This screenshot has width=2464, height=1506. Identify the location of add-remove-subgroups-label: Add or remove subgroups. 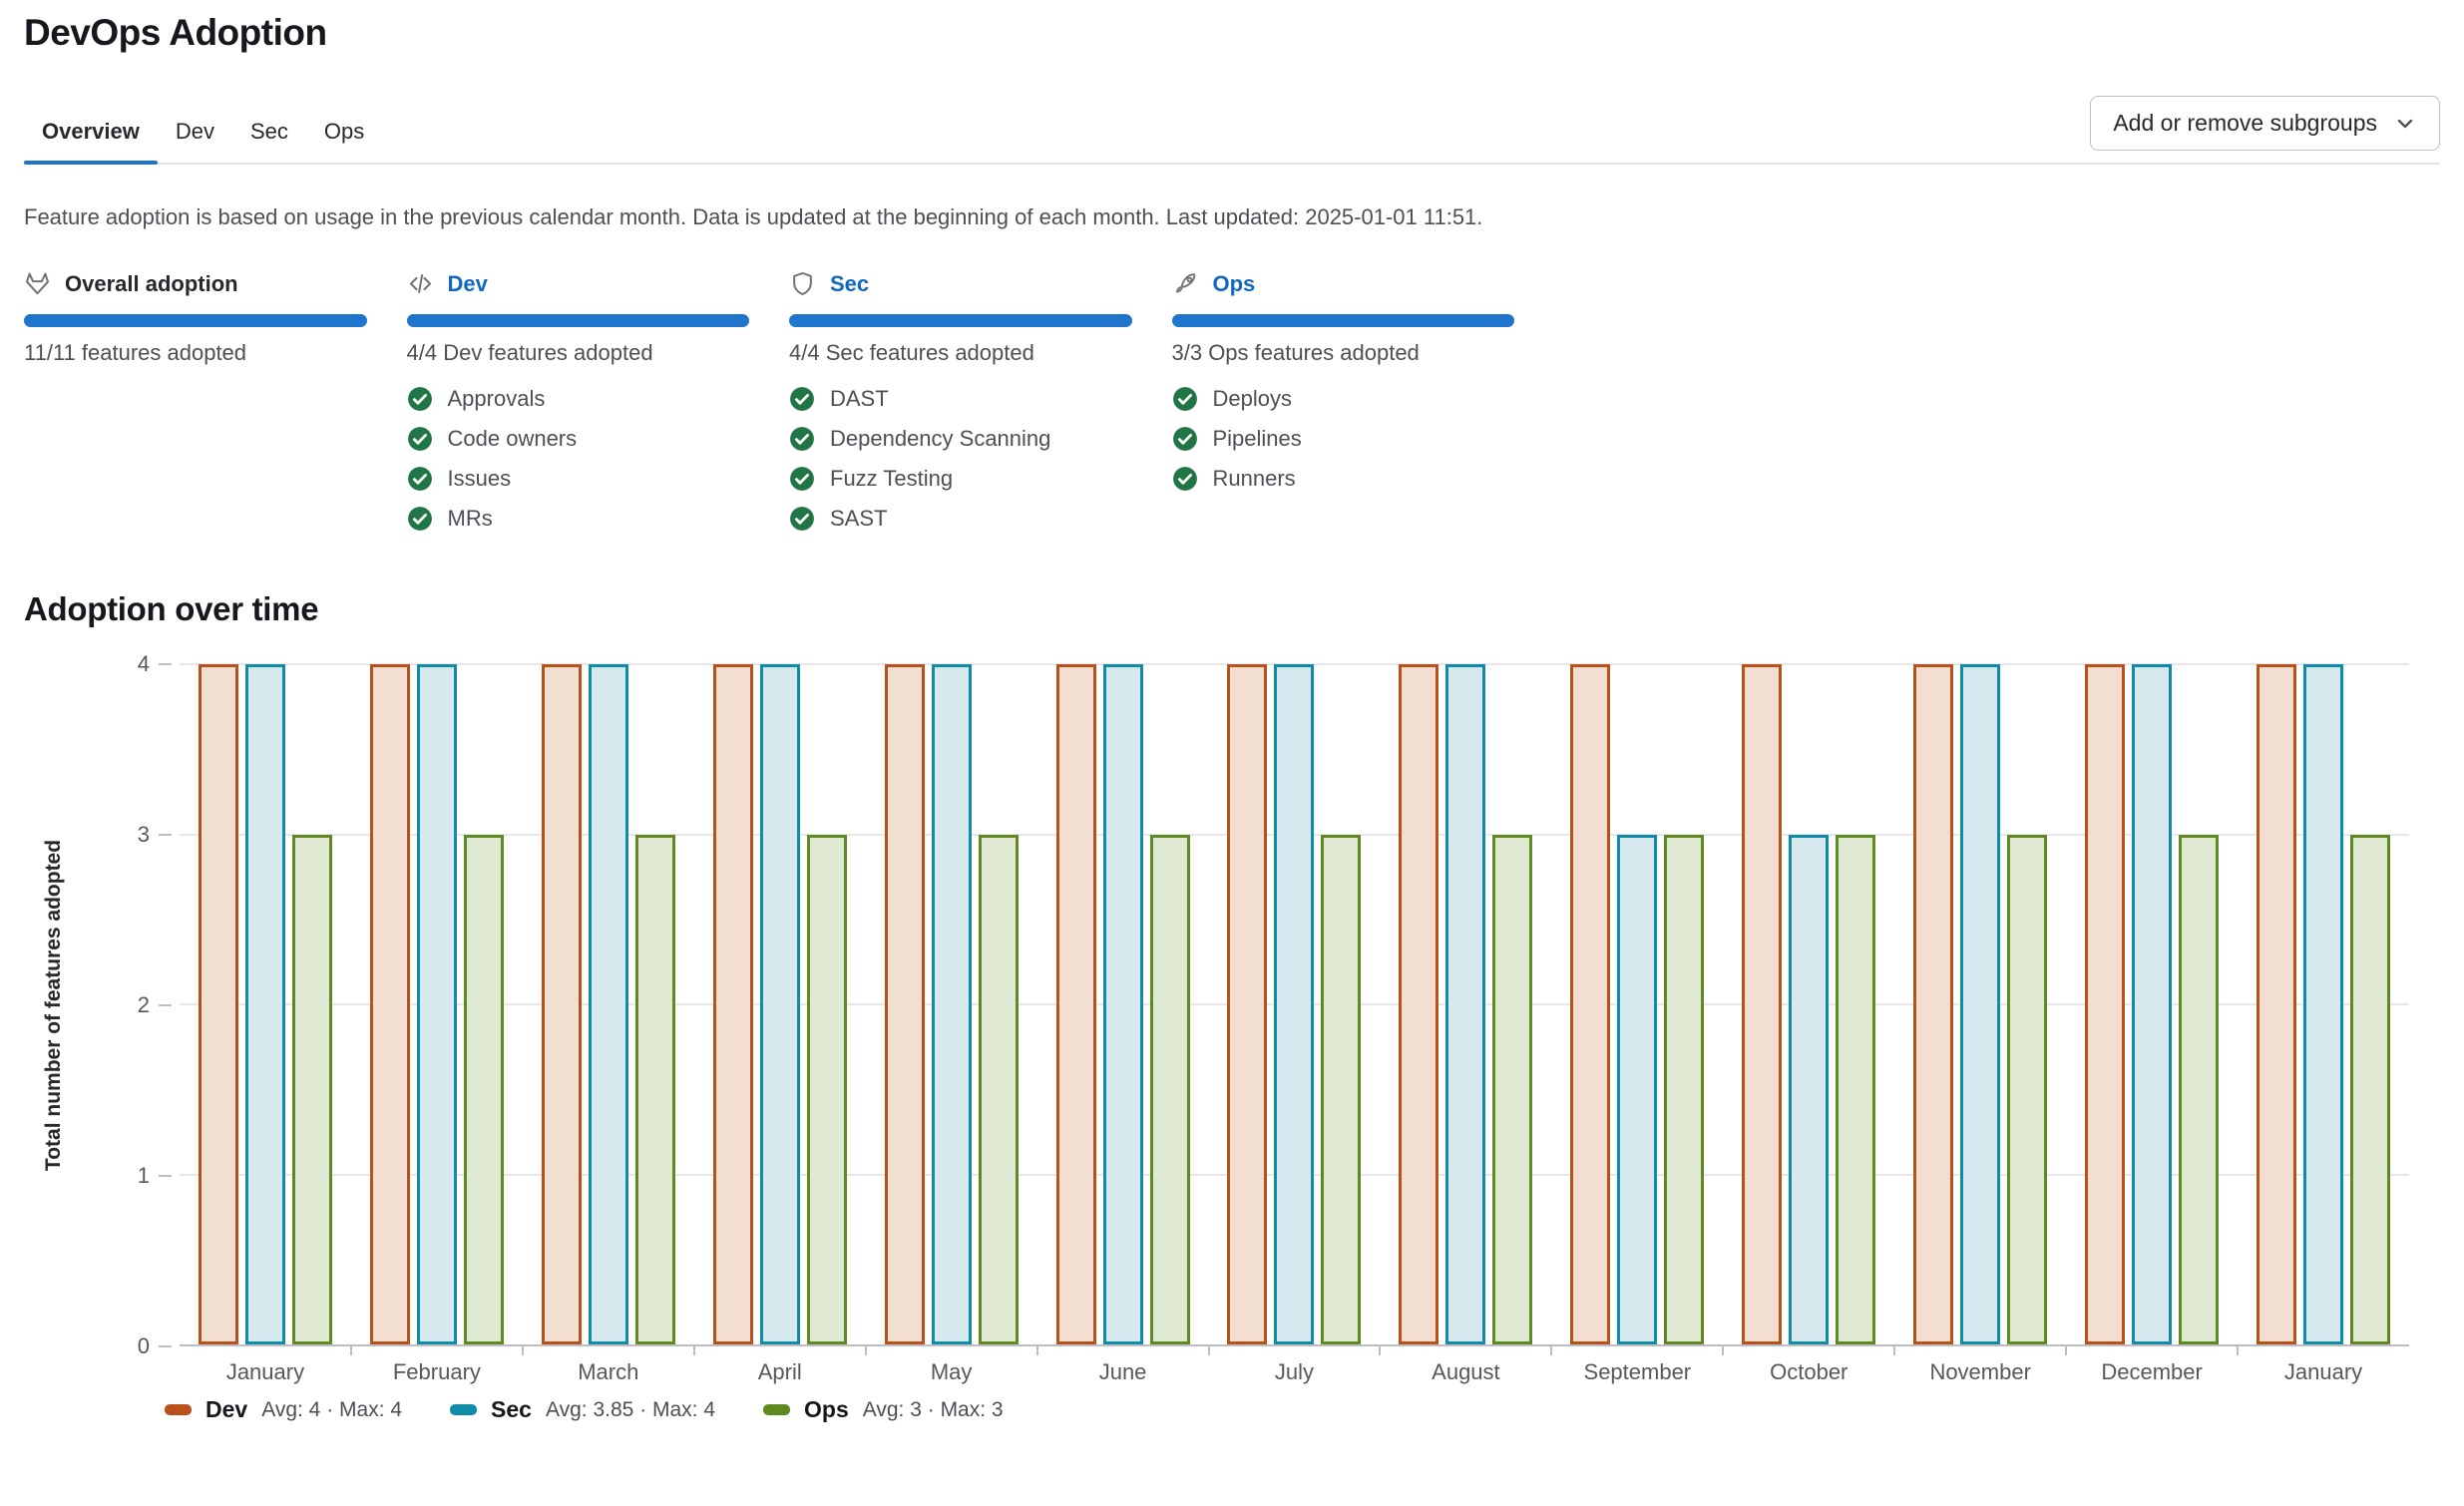
(2245, 123).